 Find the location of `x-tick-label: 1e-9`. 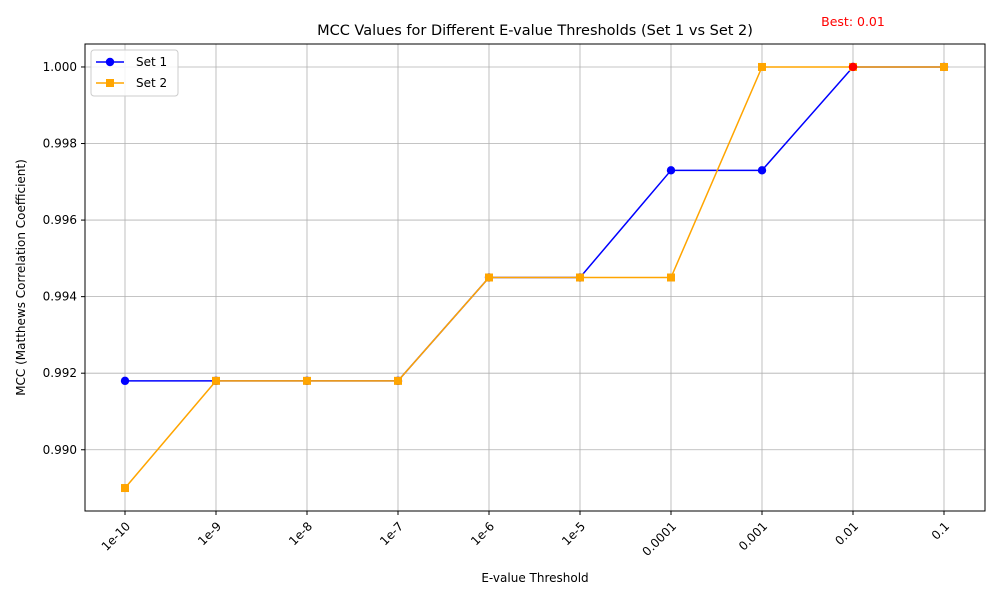

x-tick-label: 1e-9 is located at coordinates (209, 533).